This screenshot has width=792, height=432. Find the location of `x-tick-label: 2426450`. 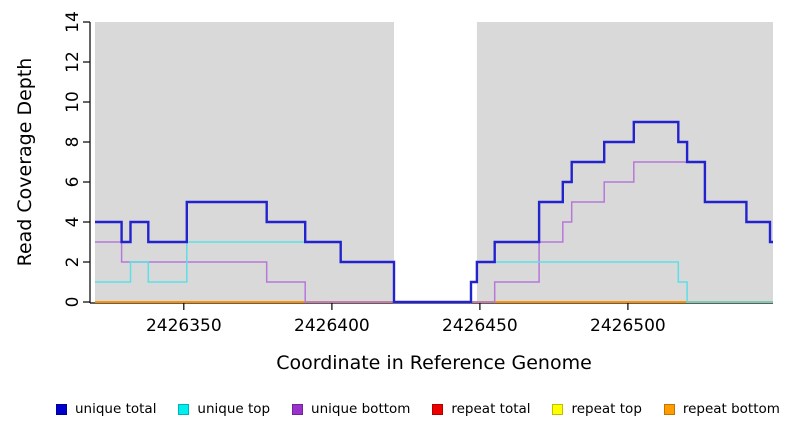

x-tick-label: 2426450 is located at coordinates (480, 326).